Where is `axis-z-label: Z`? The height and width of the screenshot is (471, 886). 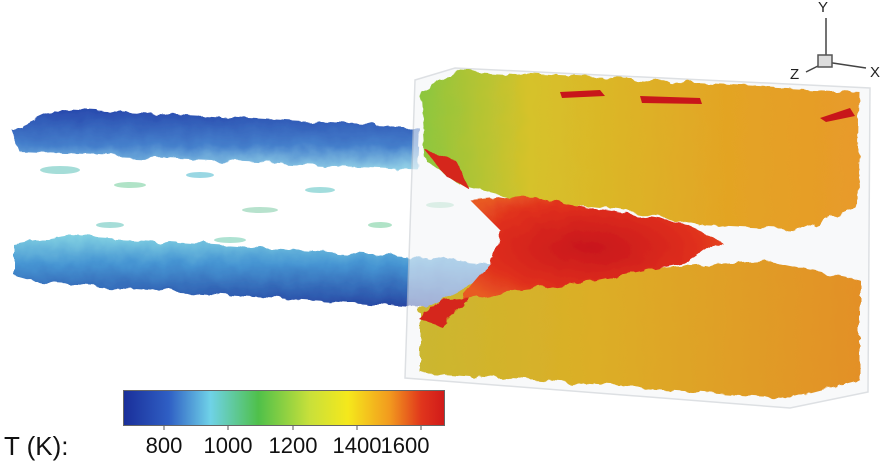
axis-z-label: Z is located at coordinates (795, 74).